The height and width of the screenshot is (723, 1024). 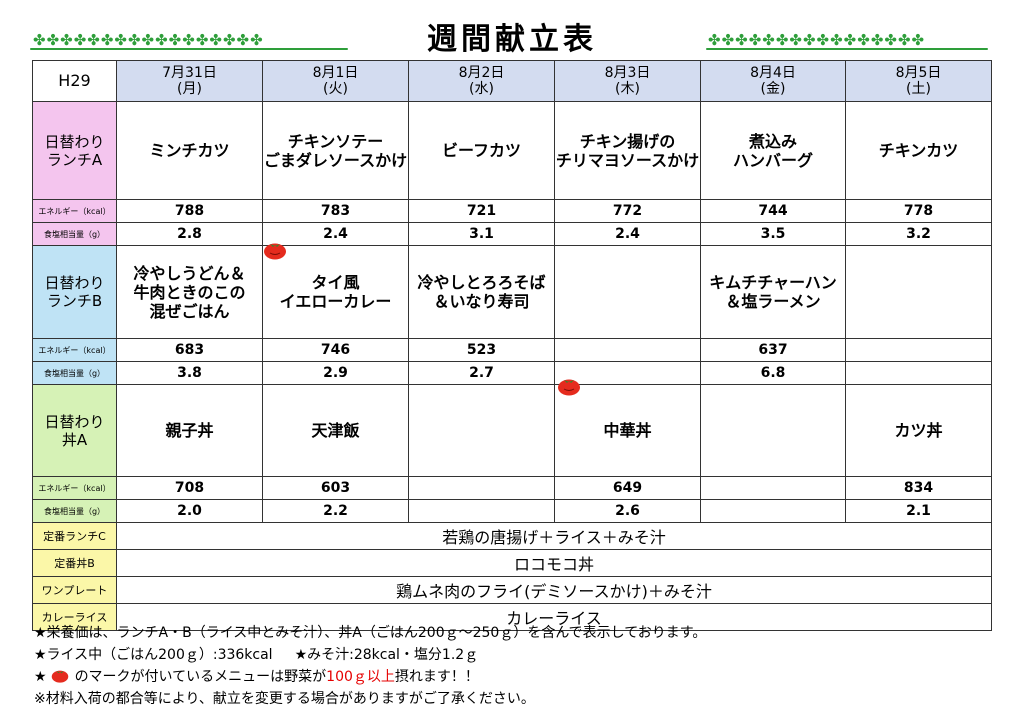 I want to click on date-header: 8月4日 (金), so click(x=773, y=81).